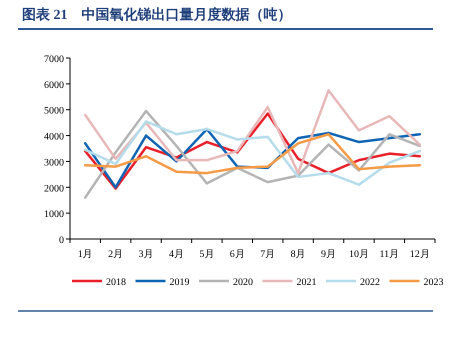 This screenshot has height=344, width=451. Describe the element at coordinates (328, 254) in the screenshot. I see `x-tick-label: 9月` at that location.